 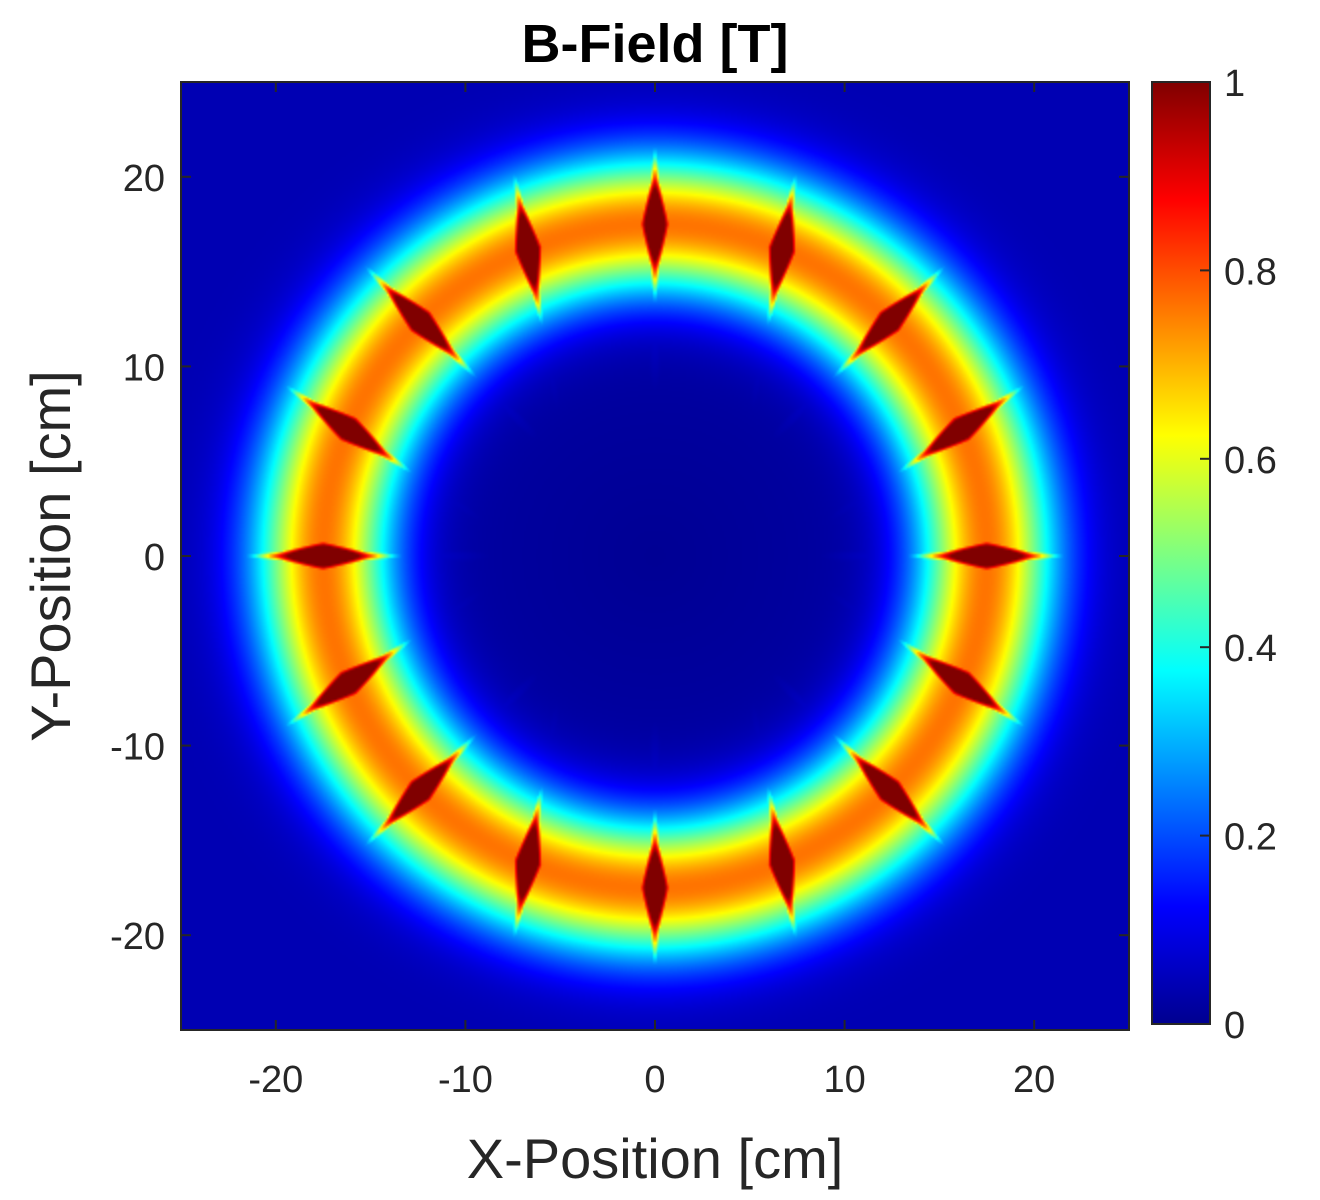 I want to click on colorbar-tick-label: 0.4, so click(x=1250, y=649).